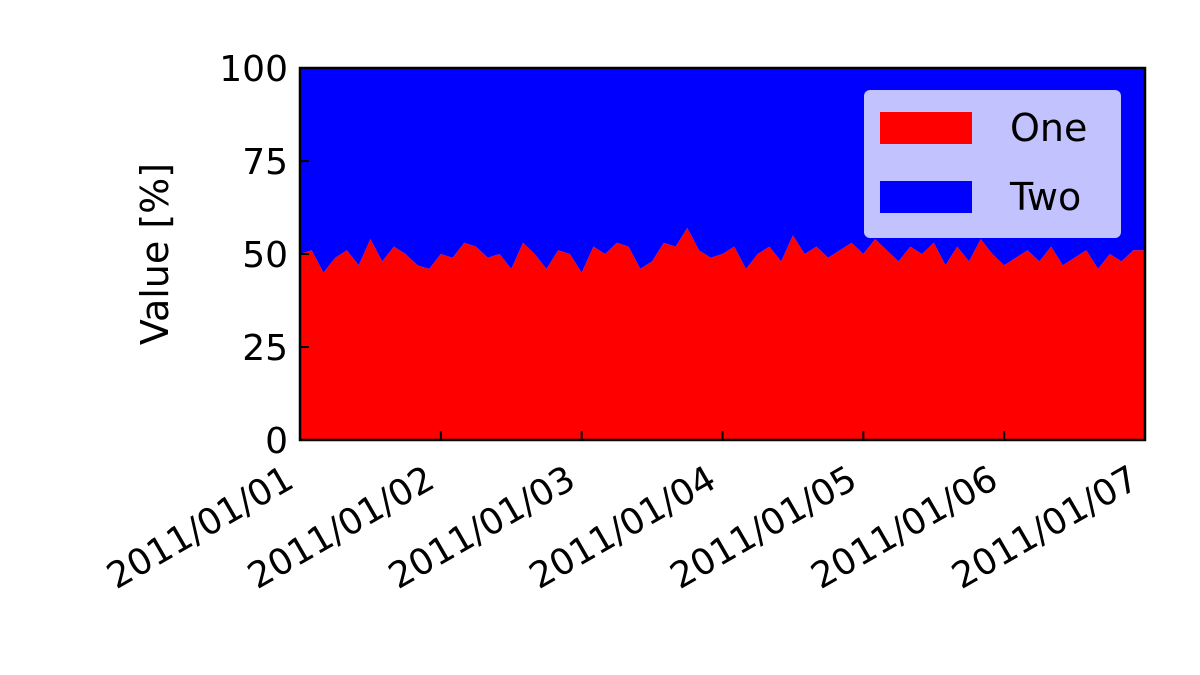  Describe the element at coordinates (926, 128) in the screenshot. I see `legend-swatch-one` at that location.